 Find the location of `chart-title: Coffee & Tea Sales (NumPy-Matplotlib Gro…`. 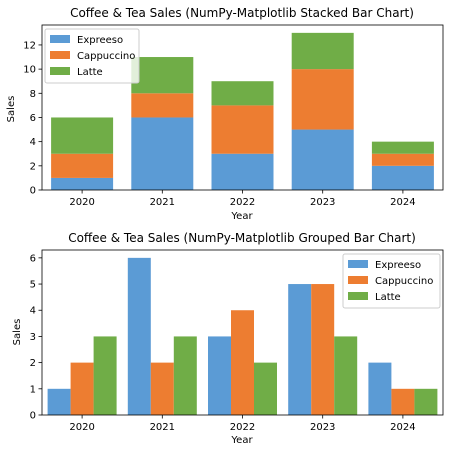

chart-title: Coffee & Tea Sales (NumPy-Matplotlib Gro… is located at coordinates (242, 238).